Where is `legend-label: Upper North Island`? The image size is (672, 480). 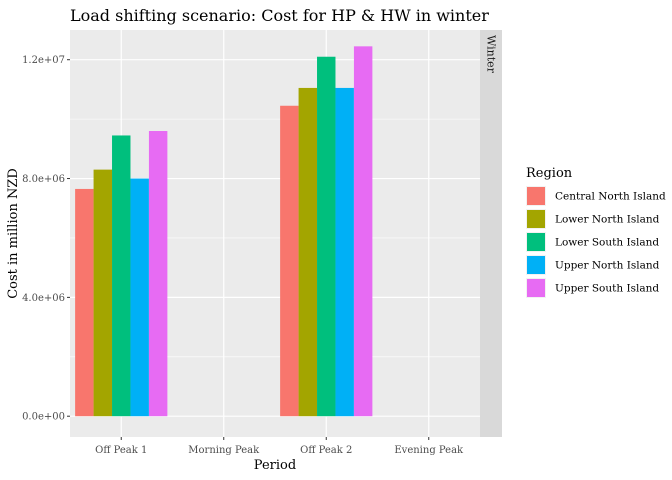
legend-label: Upper North Island is located at coordinates (607, 266).